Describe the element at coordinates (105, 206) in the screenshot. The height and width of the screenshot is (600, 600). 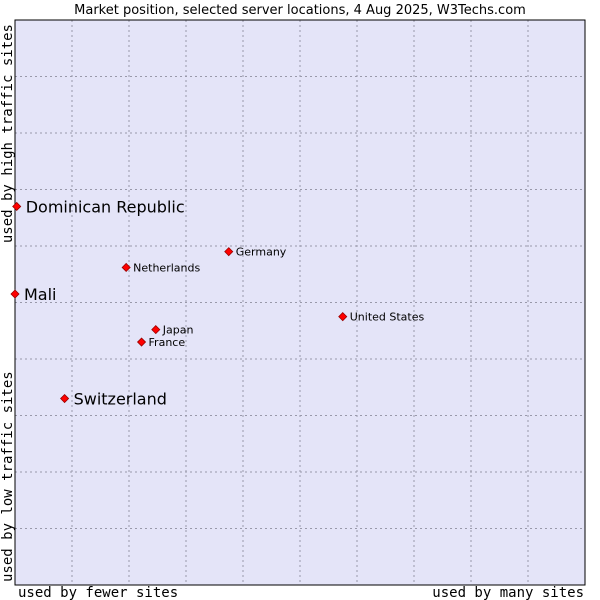
I see `point-label-dominican-republic: Dominican Republic` at that location.